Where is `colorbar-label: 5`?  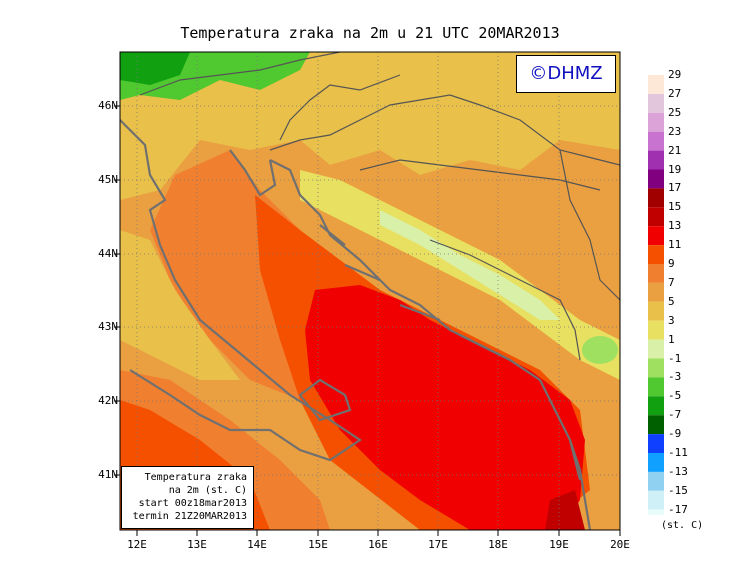
colorbar-label: 5 is located at coordinates (671, 301).